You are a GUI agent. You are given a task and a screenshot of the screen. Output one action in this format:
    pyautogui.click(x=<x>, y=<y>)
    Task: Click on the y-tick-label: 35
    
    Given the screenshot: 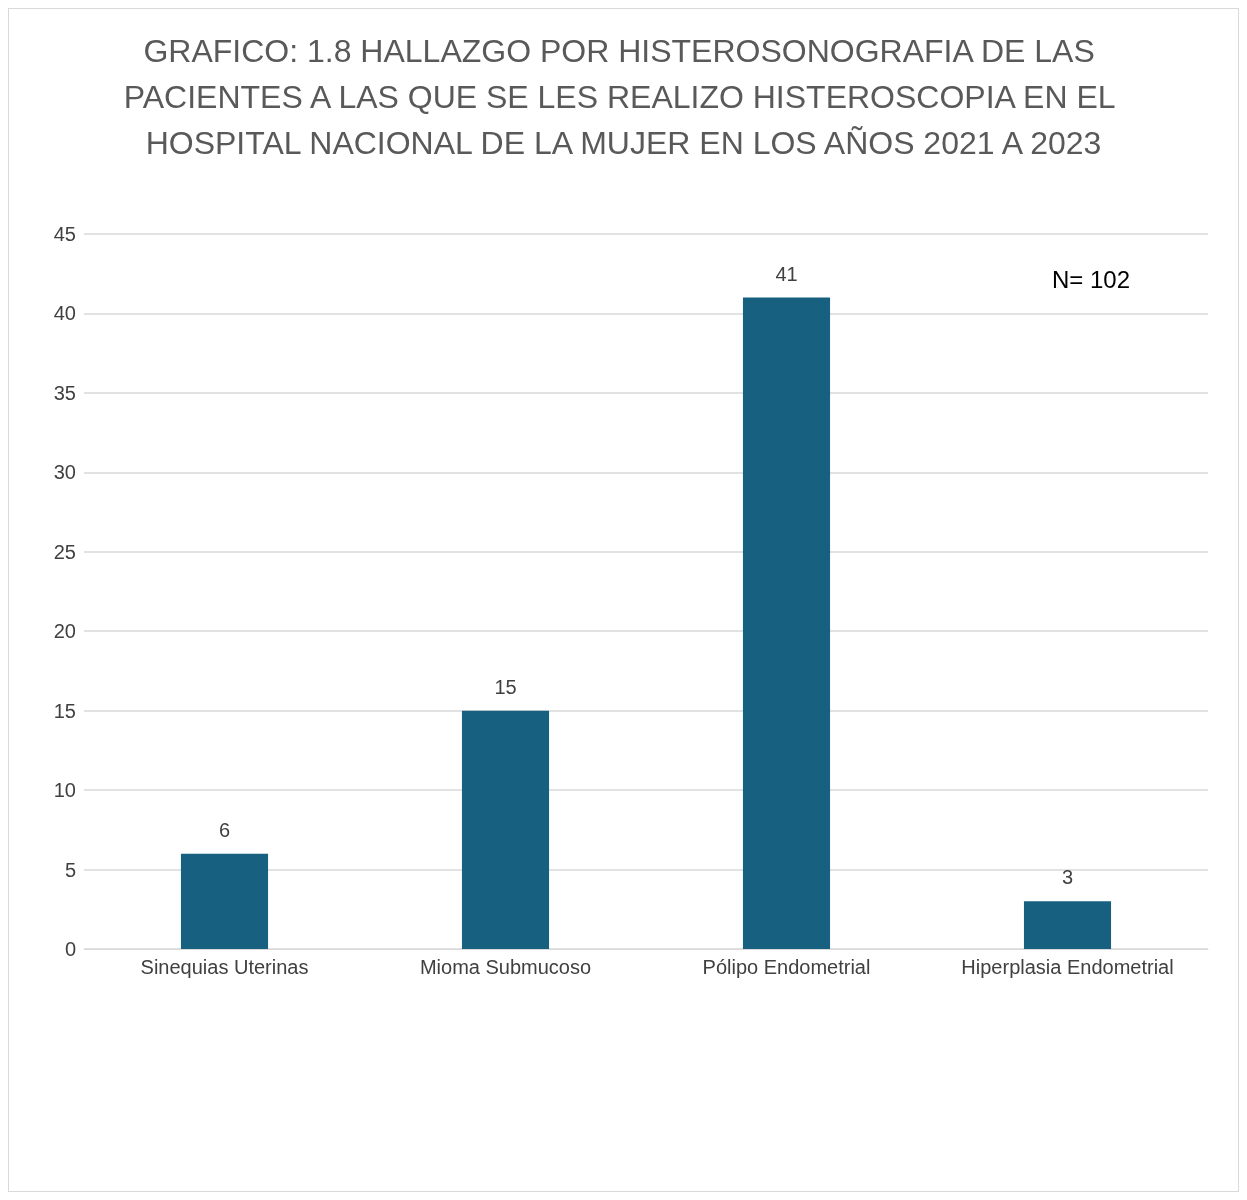 What is the action you would take?
    pyautogui.click(x=64, y=392)
    